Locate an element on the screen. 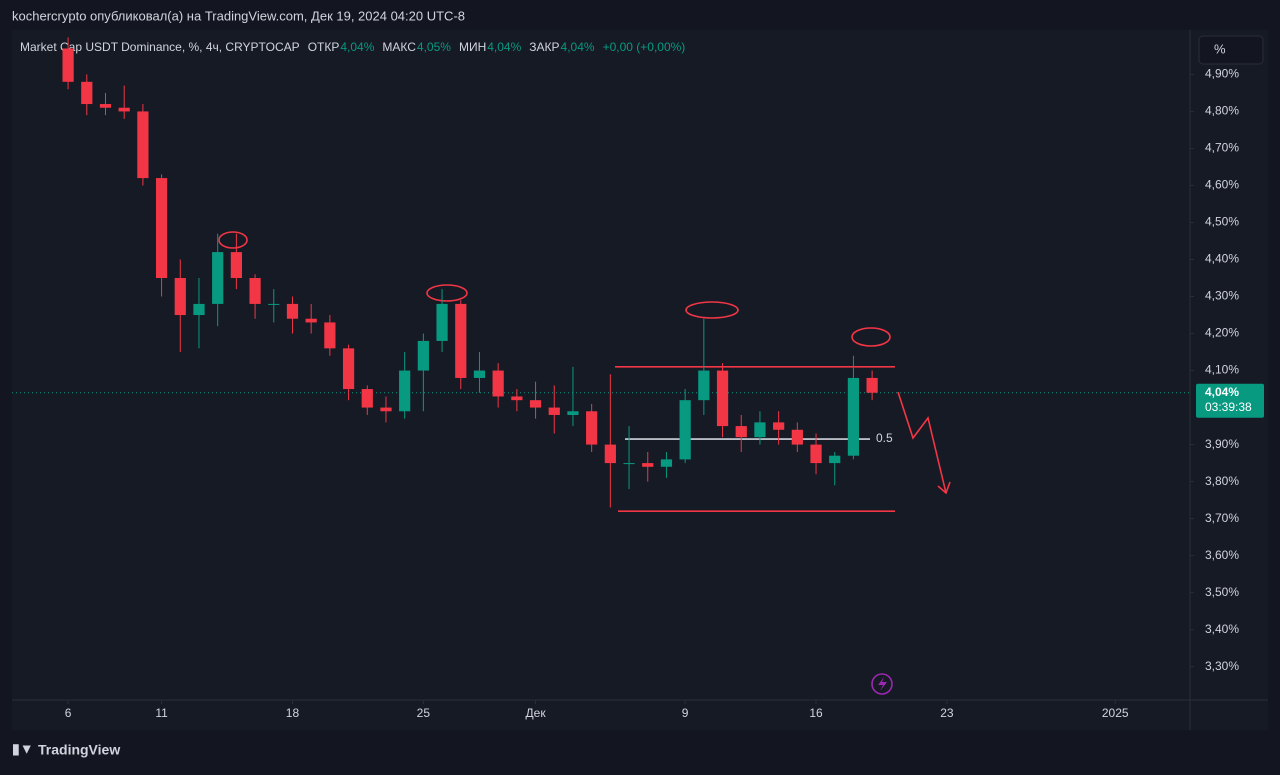  x-tick-label: 16 is located at coordinates (816, 713).